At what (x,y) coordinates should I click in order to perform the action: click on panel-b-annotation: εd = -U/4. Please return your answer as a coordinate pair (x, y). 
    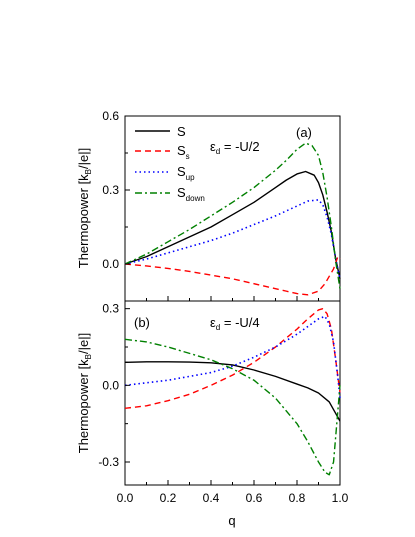
    Looking at the image, I should click on (235, 323).